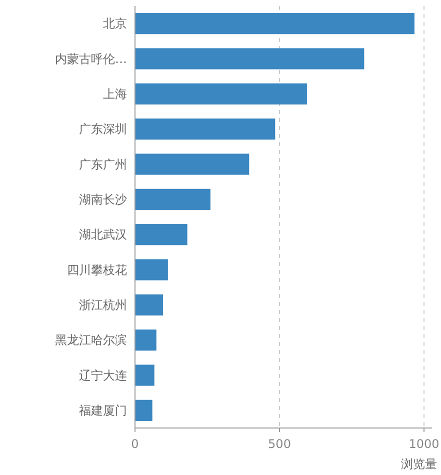 This screenshot has width=441, height=475. Describe the element at coordinates (103, 305) in the screenshot. I see `y-tick-label: 浙江杭州` at that location.